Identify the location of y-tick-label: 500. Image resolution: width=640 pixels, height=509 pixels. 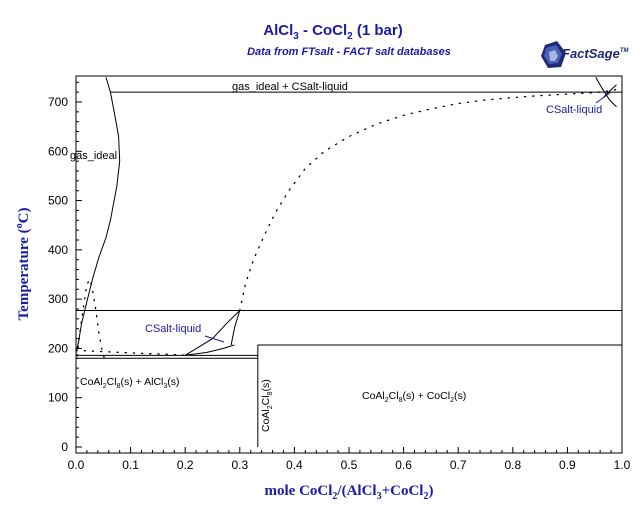
(58, 201).